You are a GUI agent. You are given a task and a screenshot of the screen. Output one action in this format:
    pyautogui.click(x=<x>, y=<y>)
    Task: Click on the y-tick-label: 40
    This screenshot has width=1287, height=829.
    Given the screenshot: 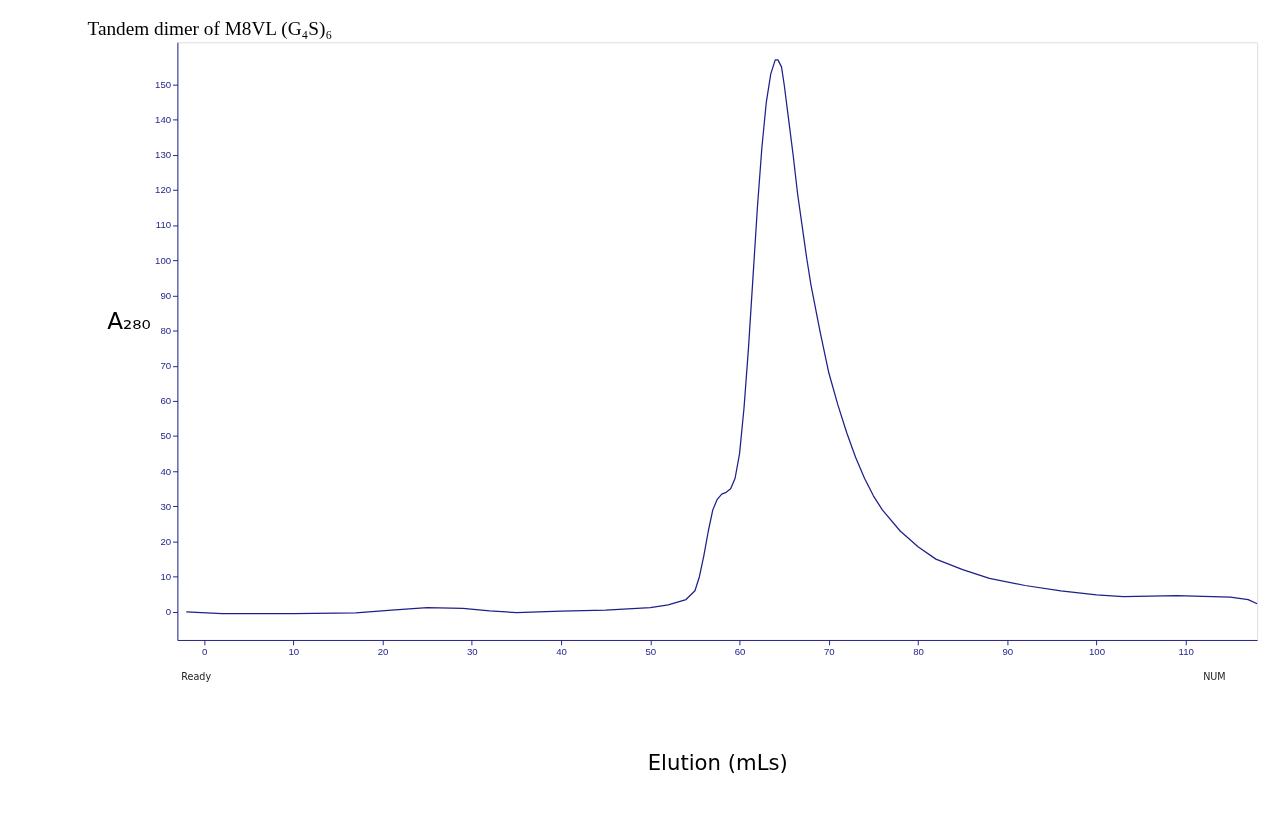 What is the action you would take?
    pyautogui.click(x=166, y=471)
    